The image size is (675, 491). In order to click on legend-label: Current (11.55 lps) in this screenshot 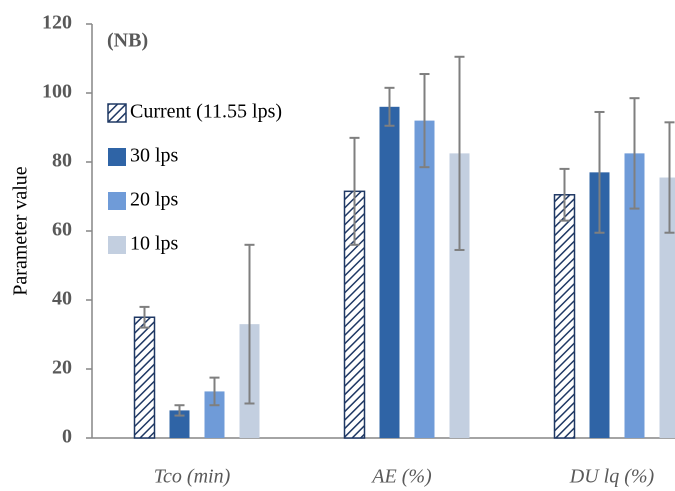, I will do `click(206, 112)`.